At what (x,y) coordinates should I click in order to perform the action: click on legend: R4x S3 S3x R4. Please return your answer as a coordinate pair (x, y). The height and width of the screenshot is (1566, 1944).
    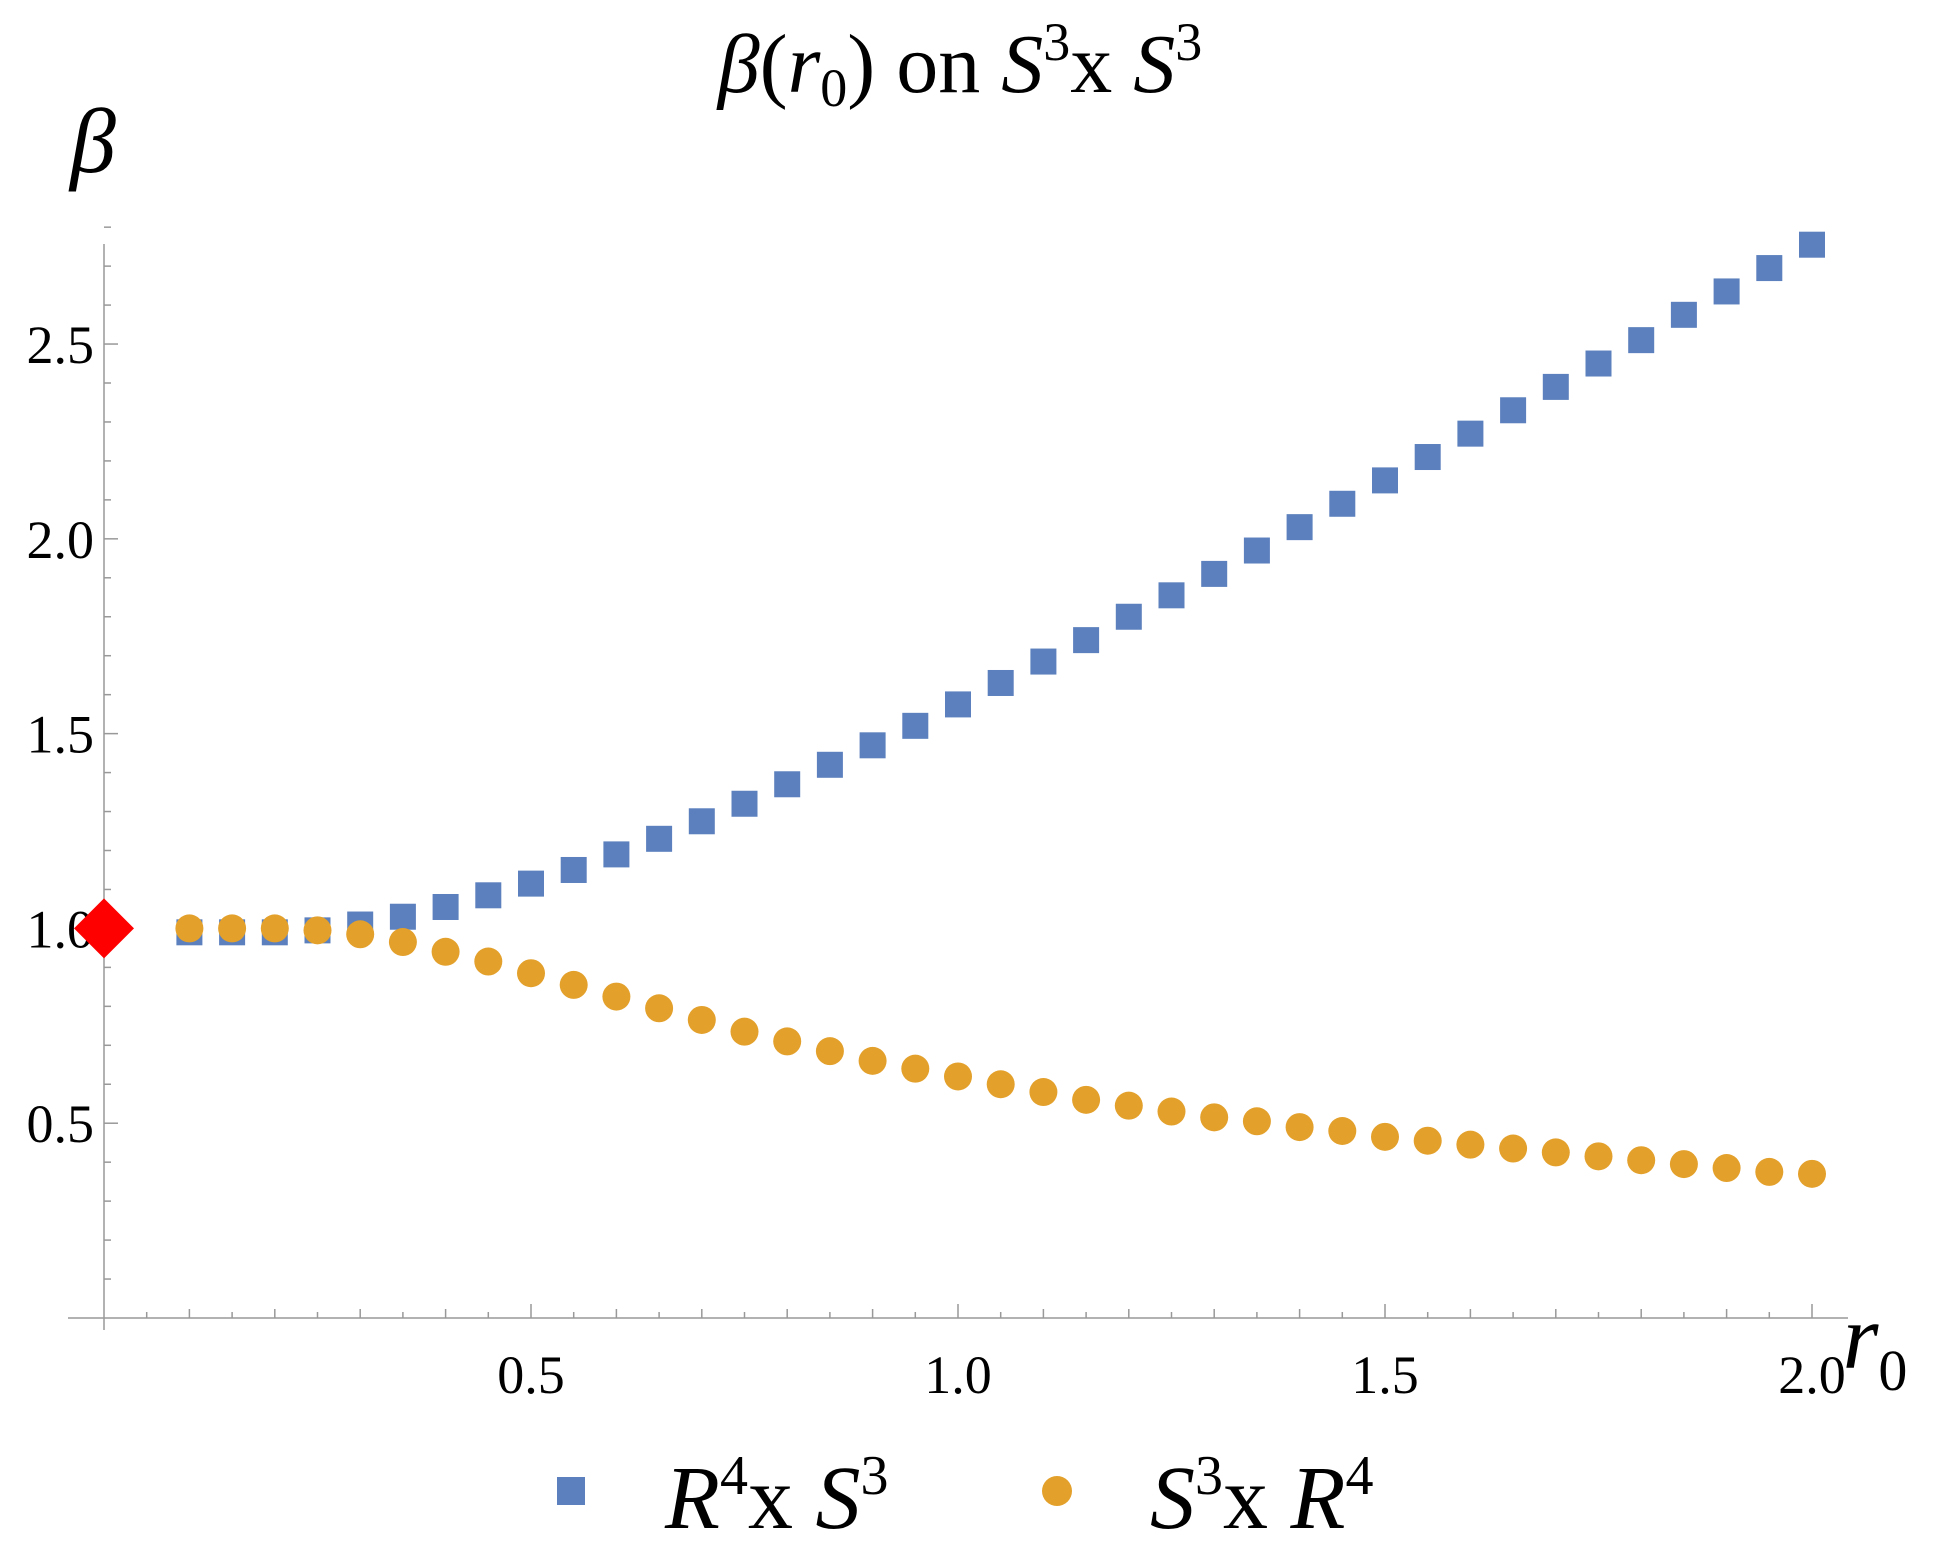
    Looking at the image, I should click on (965, 1496).